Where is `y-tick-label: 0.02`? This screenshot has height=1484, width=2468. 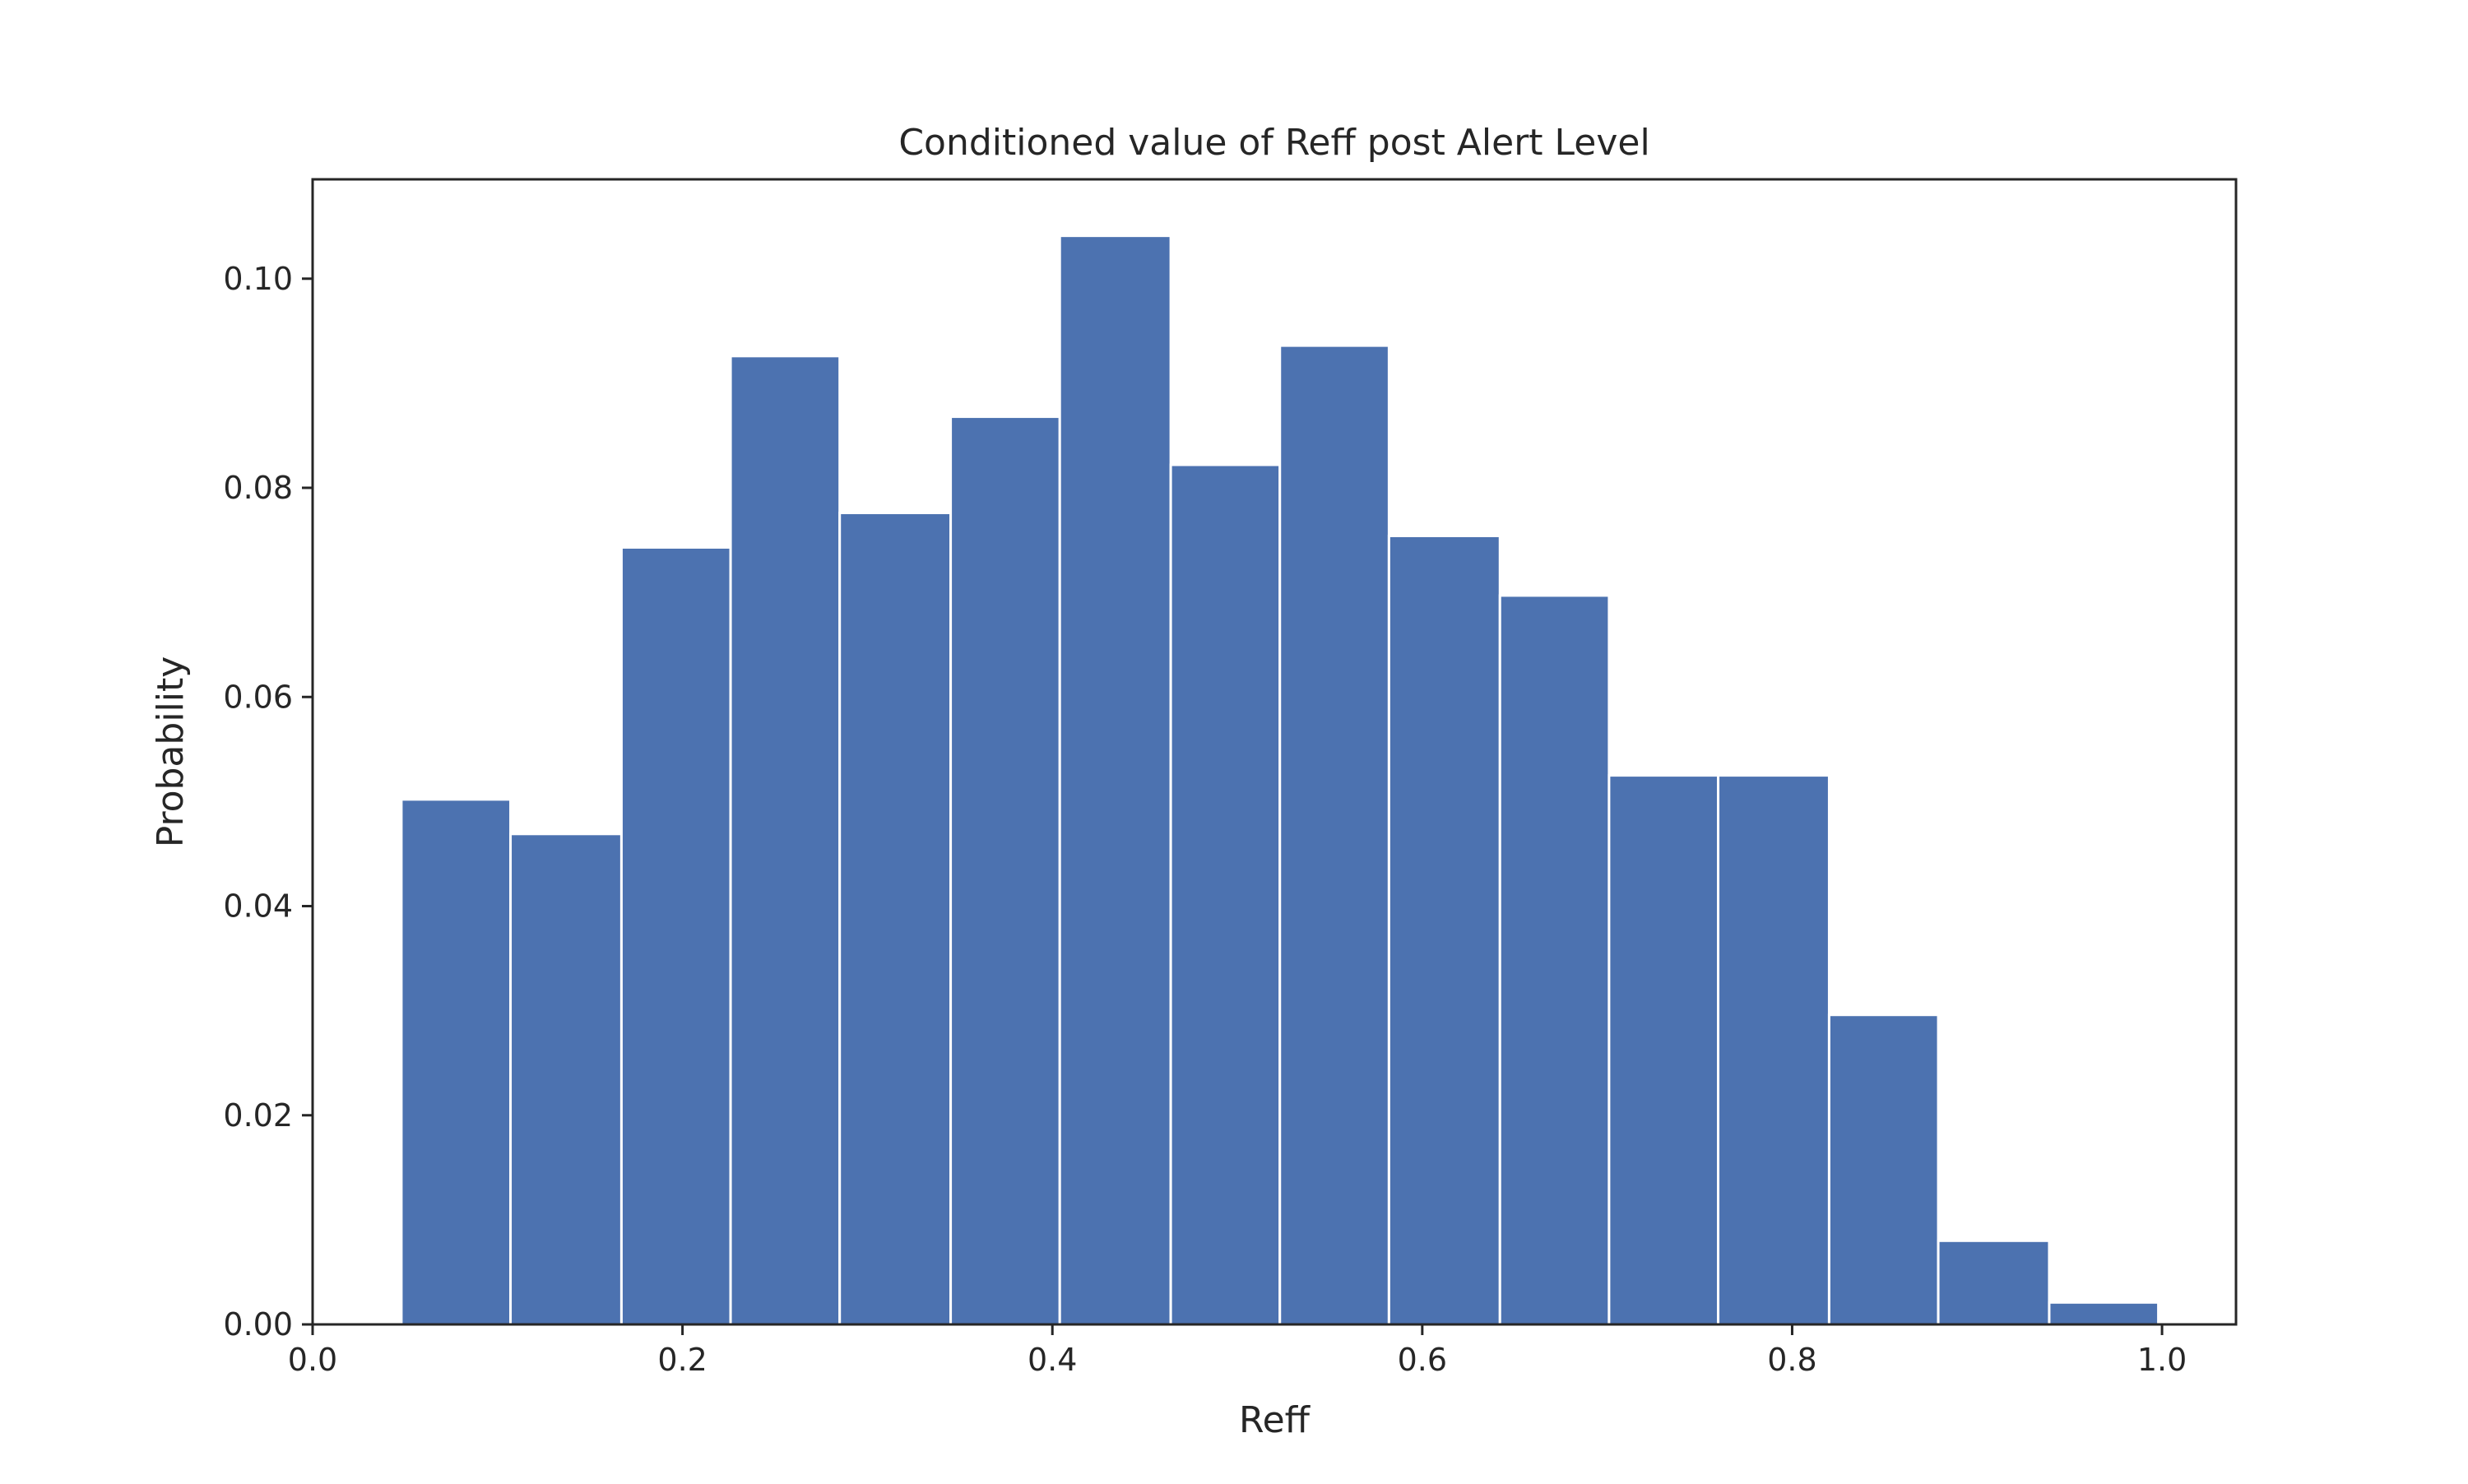 y-tick-label: 0.02 is located at coordinates (258, 1115).